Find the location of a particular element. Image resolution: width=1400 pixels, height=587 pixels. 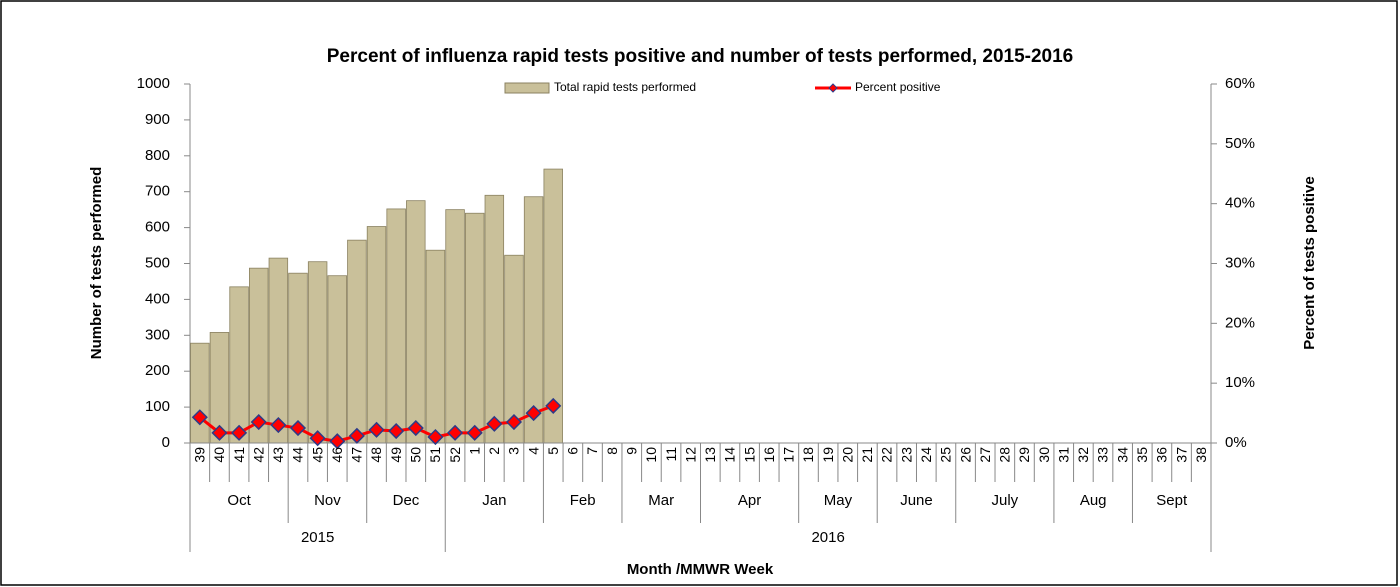

x-tick-label: 2 is located at coordinates (494, 451).